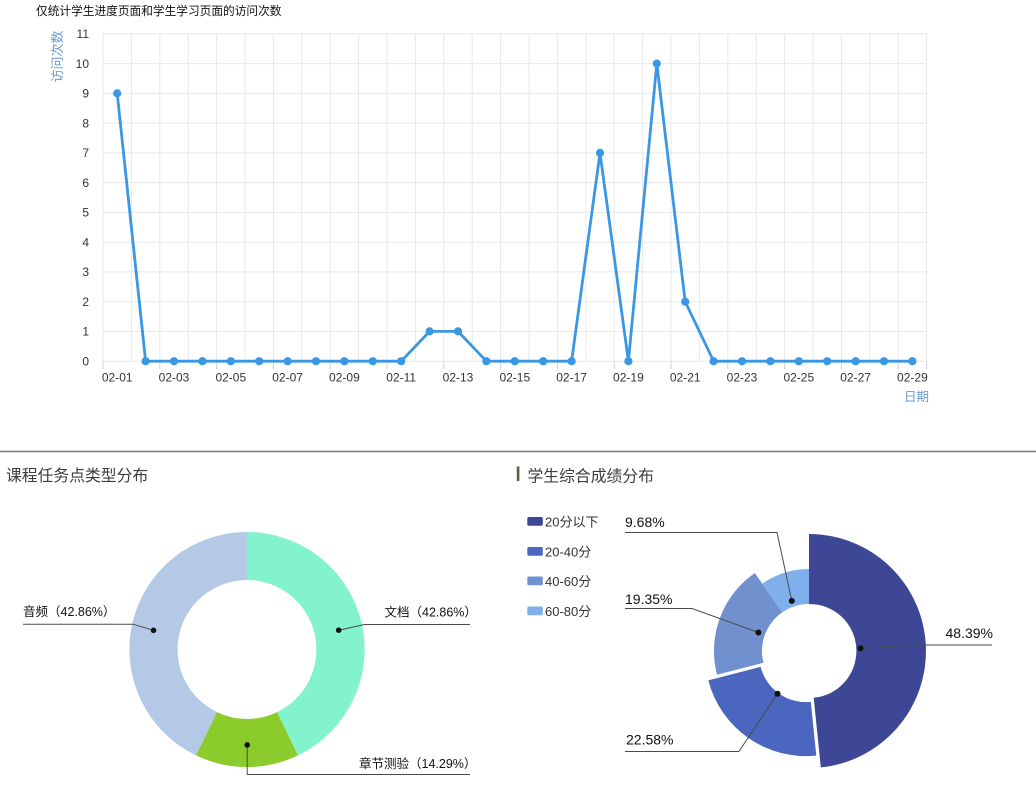  I want to click on svg-text: 文档（42.86%）, so click(431, 612).